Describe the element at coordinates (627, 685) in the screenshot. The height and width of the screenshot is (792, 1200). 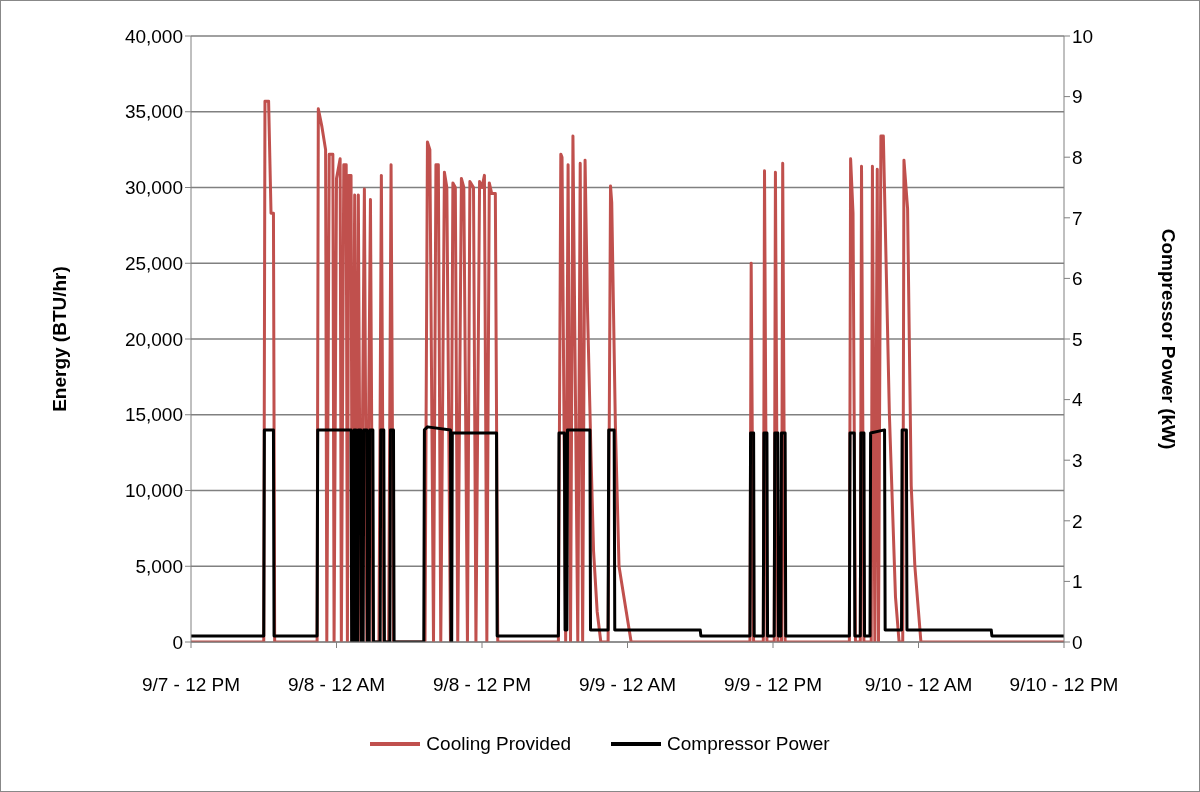
I see `x-tick-label: 9/9 - 12 AM` at that location.